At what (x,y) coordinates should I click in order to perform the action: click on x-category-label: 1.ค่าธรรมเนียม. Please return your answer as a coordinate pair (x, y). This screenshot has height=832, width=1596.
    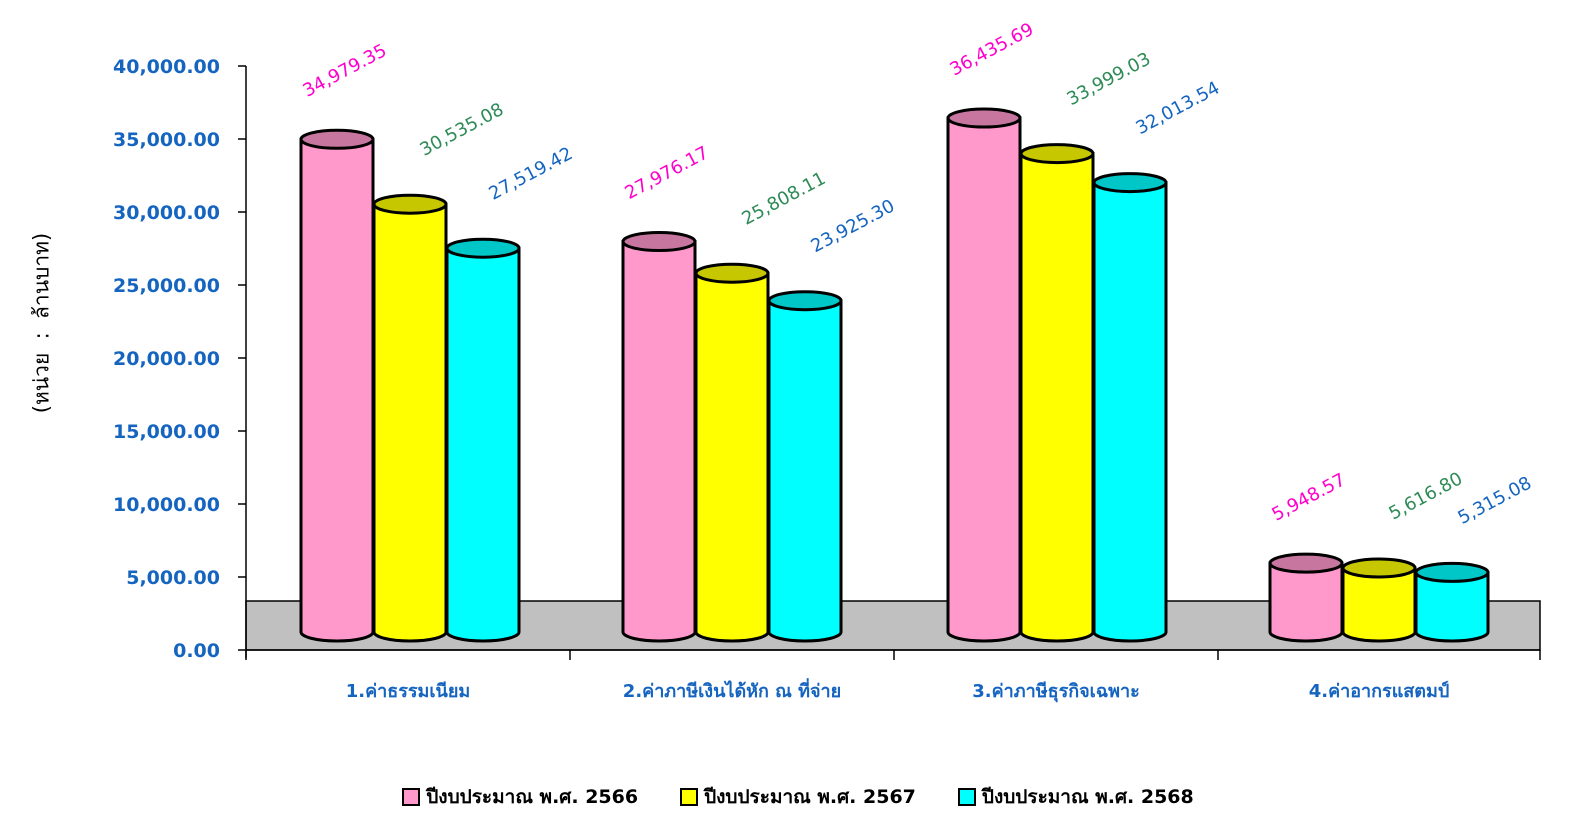
    Looking at the image, I should click on (408, 691).